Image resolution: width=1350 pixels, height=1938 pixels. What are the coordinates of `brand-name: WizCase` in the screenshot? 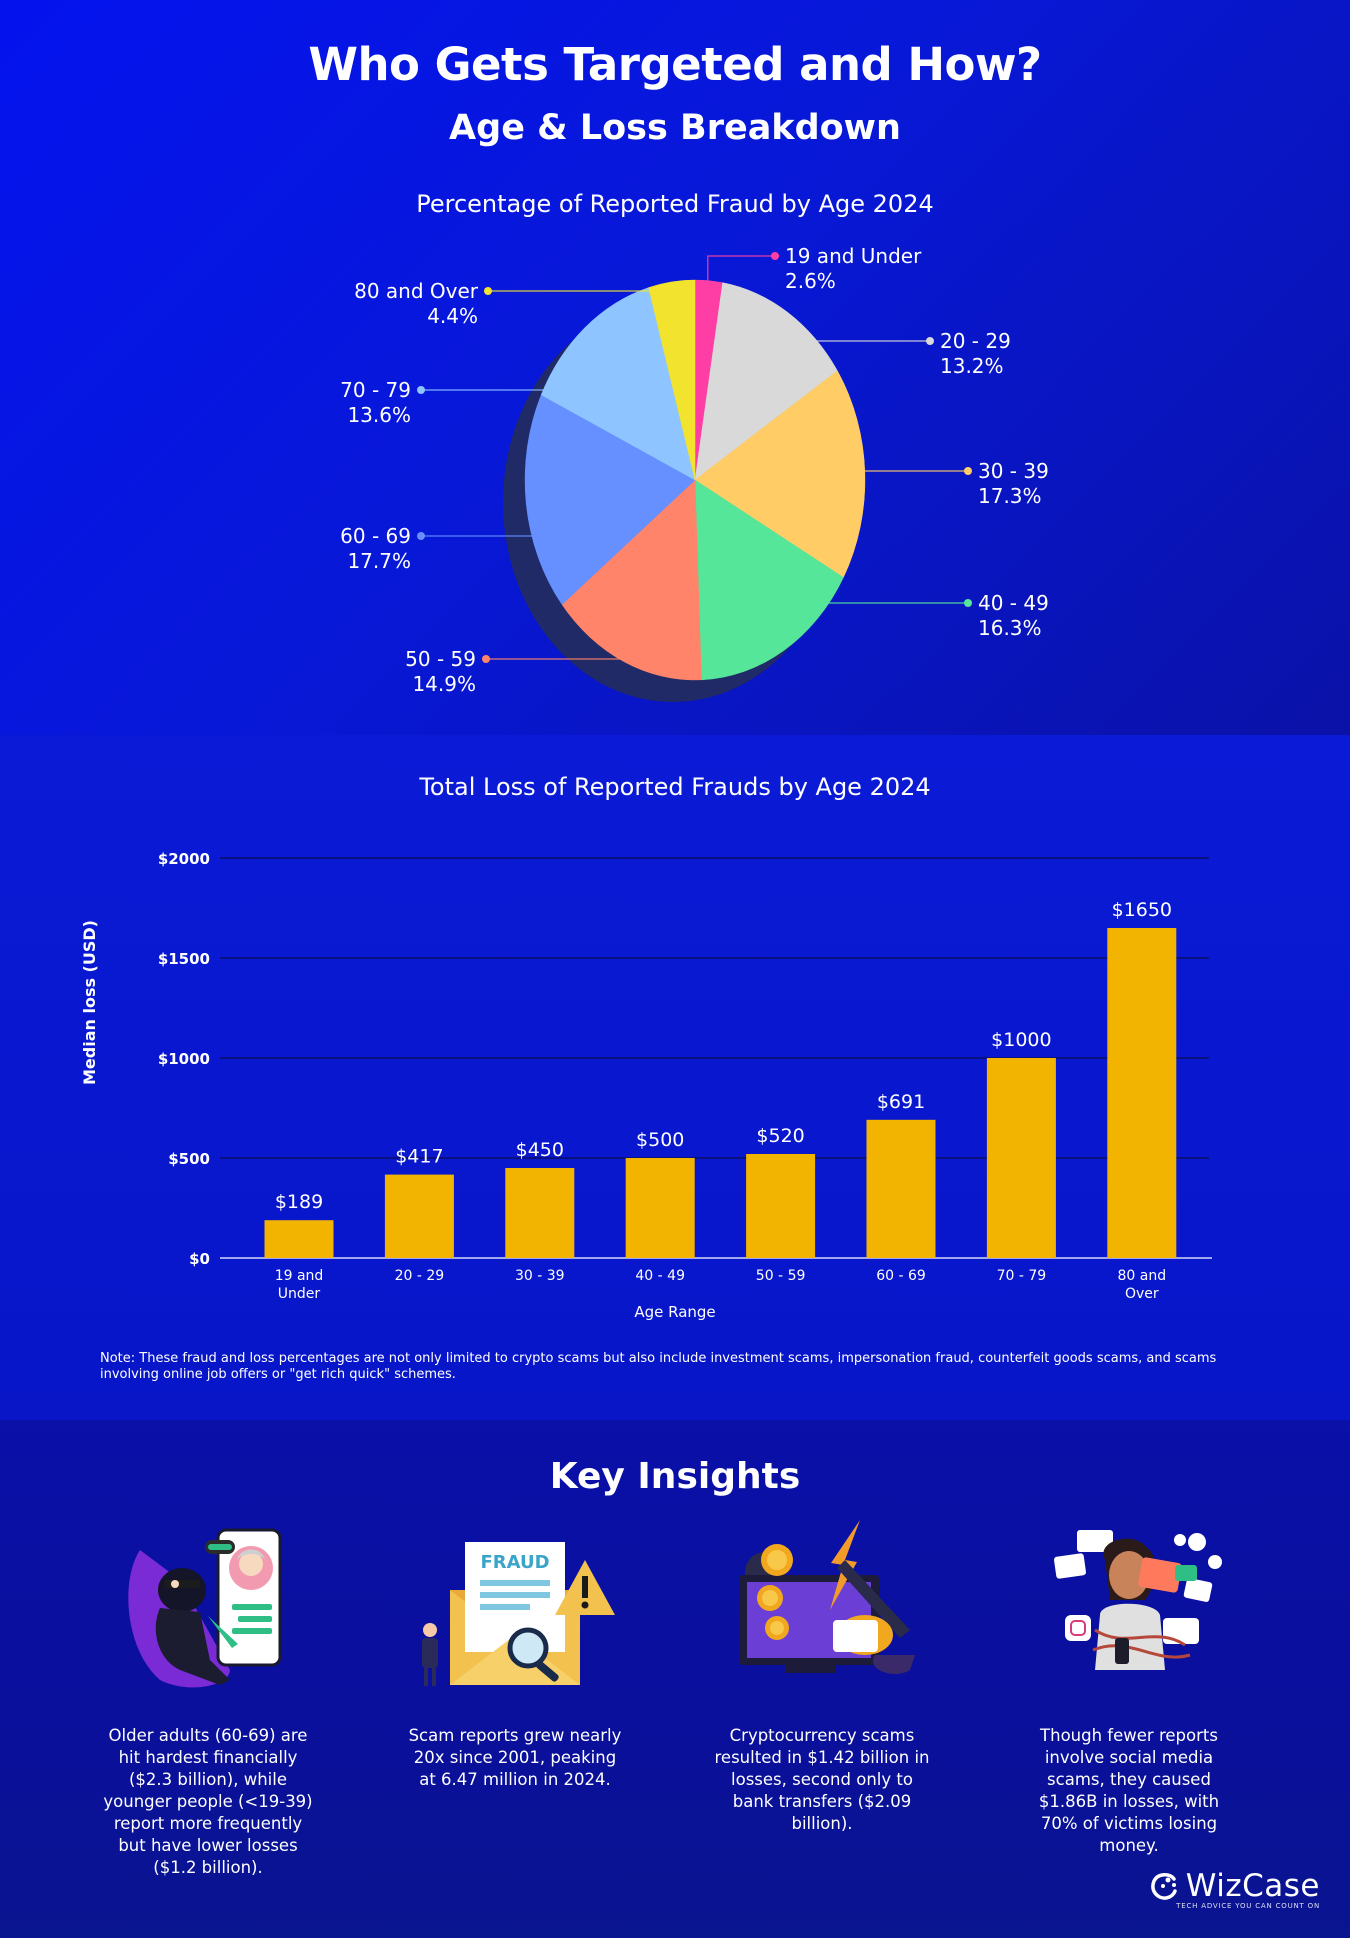 It's located at (1252, 1886).